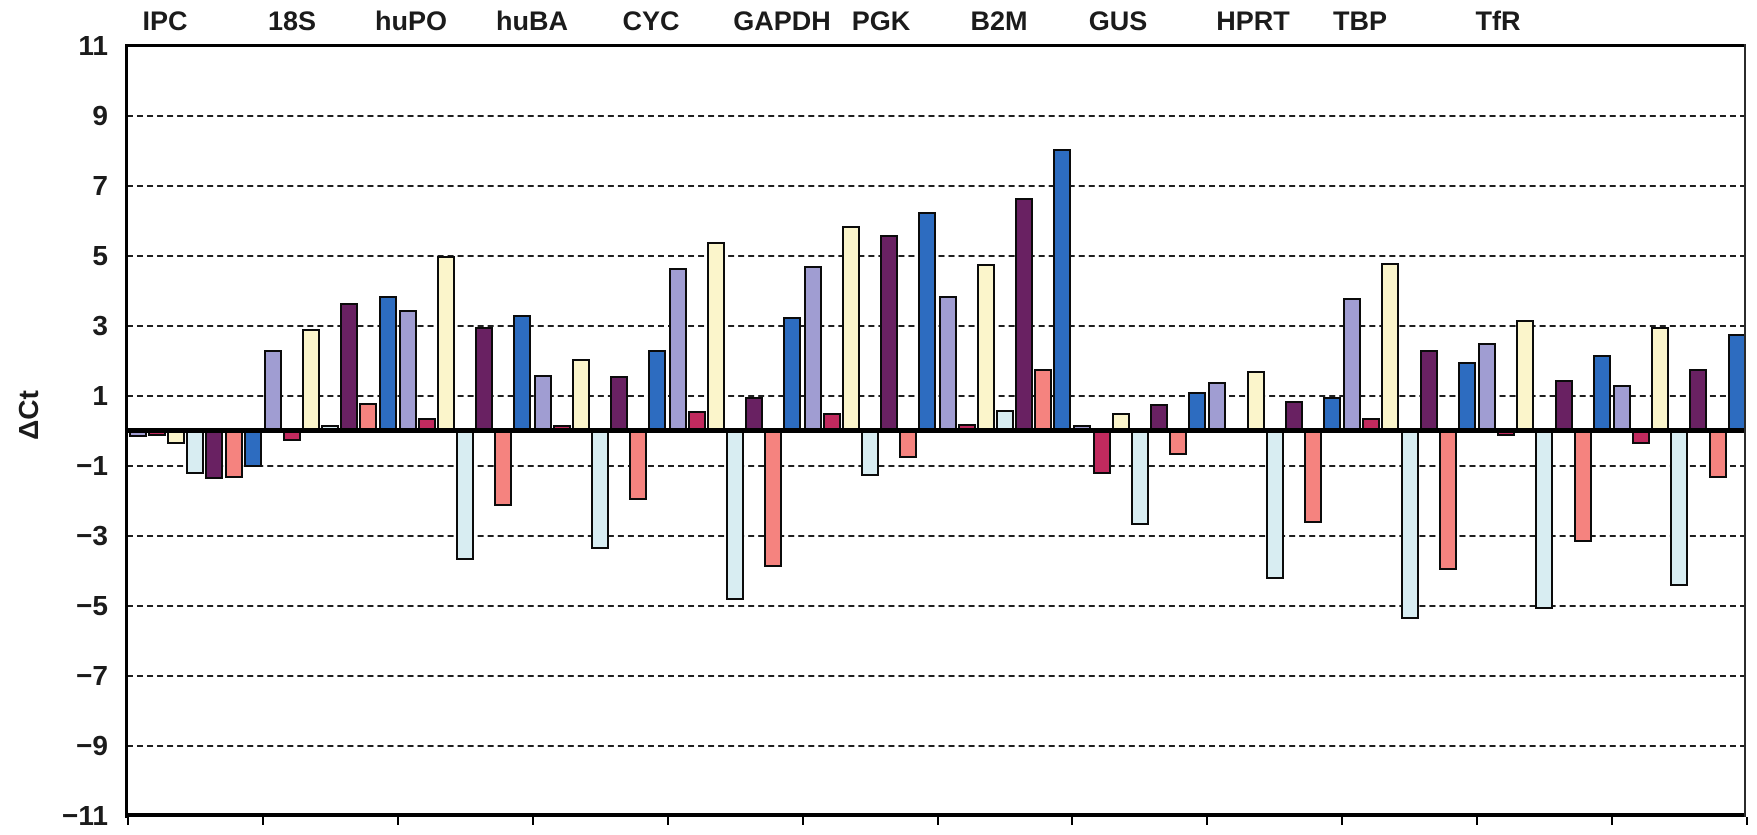 The height and width of the screenshot is (835, 1757). Describe the element at coordinates (1564, 406) in the screenshot. I see `bar-TBP-series_purple` at that location.